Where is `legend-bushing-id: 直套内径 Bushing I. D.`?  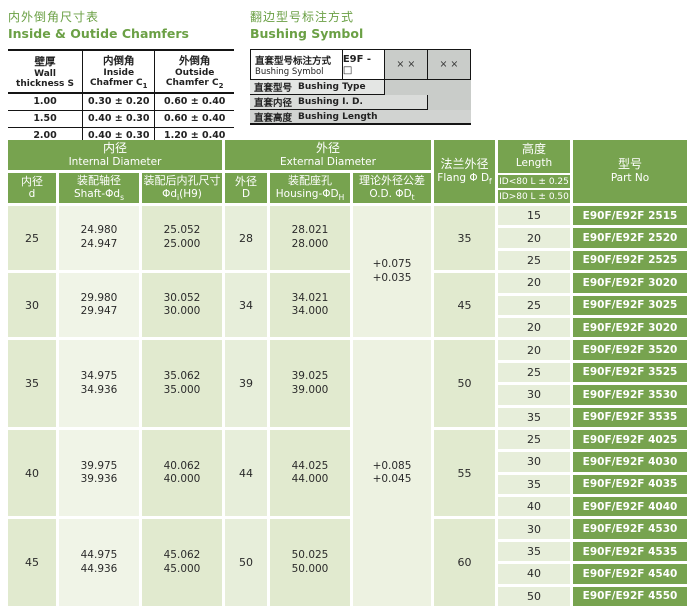 legend-bushing-id: 直套内径 Bushing I. D. is located at coordinates (339, 102).